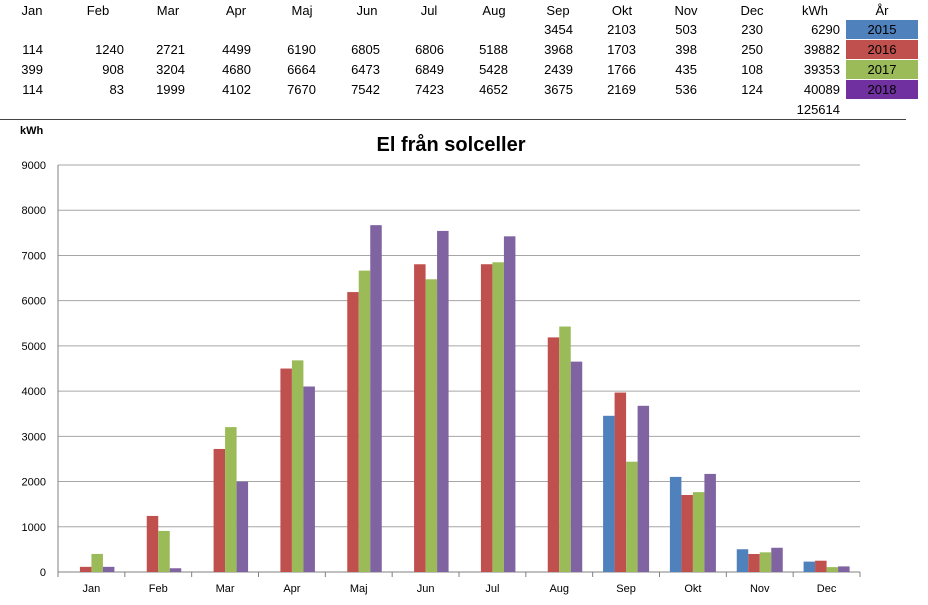  What do you see at coordinates (108, 569) in the screenshot?
I see `bar-2018-jan` at bounding box center [108, 569].